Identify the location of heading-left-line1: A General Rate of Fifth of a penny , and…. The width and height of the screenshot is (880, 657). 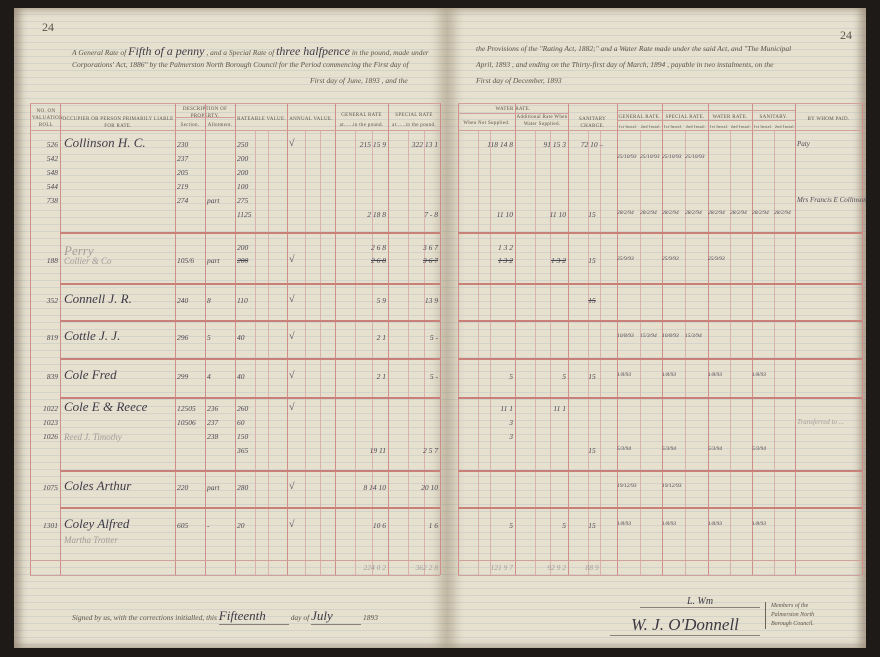
(250, 51).